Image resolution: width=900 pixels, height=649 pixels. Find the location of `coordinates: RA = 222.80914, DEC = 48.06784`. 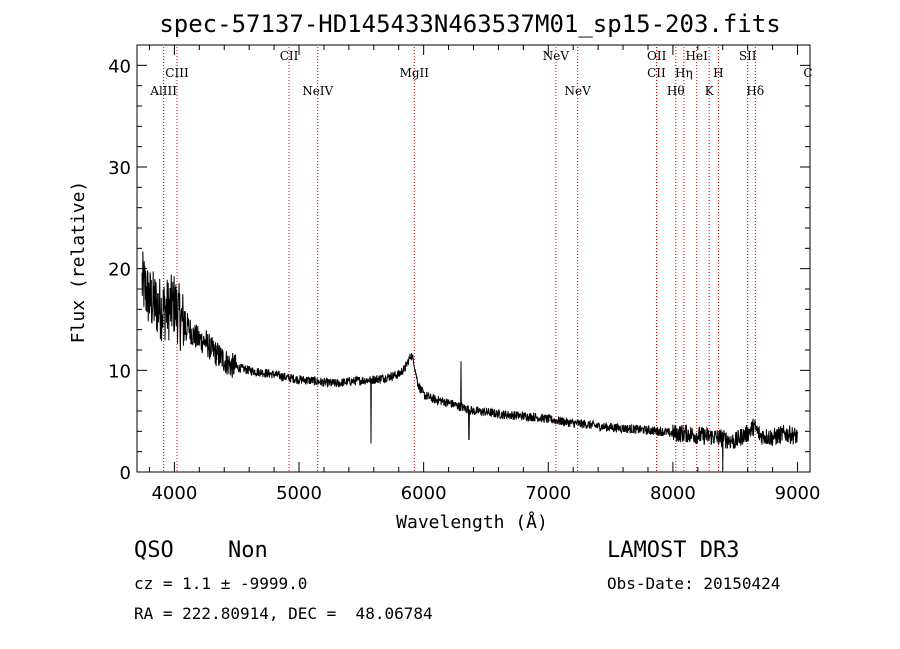

coordinates: RA = 222.80914, DEC = 48.06784 is located at coordinates (283, 613).